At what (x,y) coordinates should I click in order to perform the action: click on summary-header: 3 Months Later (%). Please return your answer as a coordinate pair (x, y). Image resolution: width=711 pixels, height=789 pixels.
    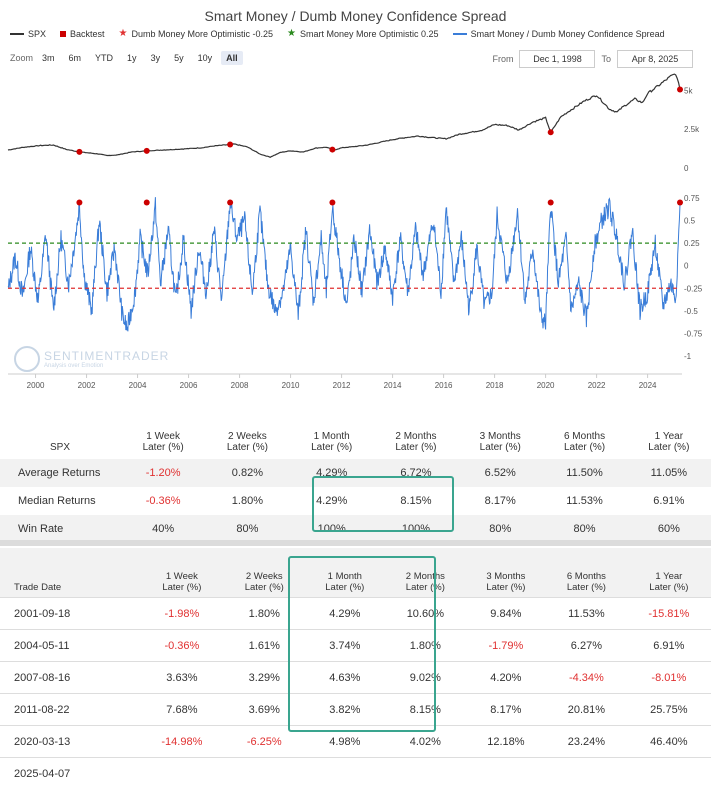
    Looking at the image, I should click on (500, 437).